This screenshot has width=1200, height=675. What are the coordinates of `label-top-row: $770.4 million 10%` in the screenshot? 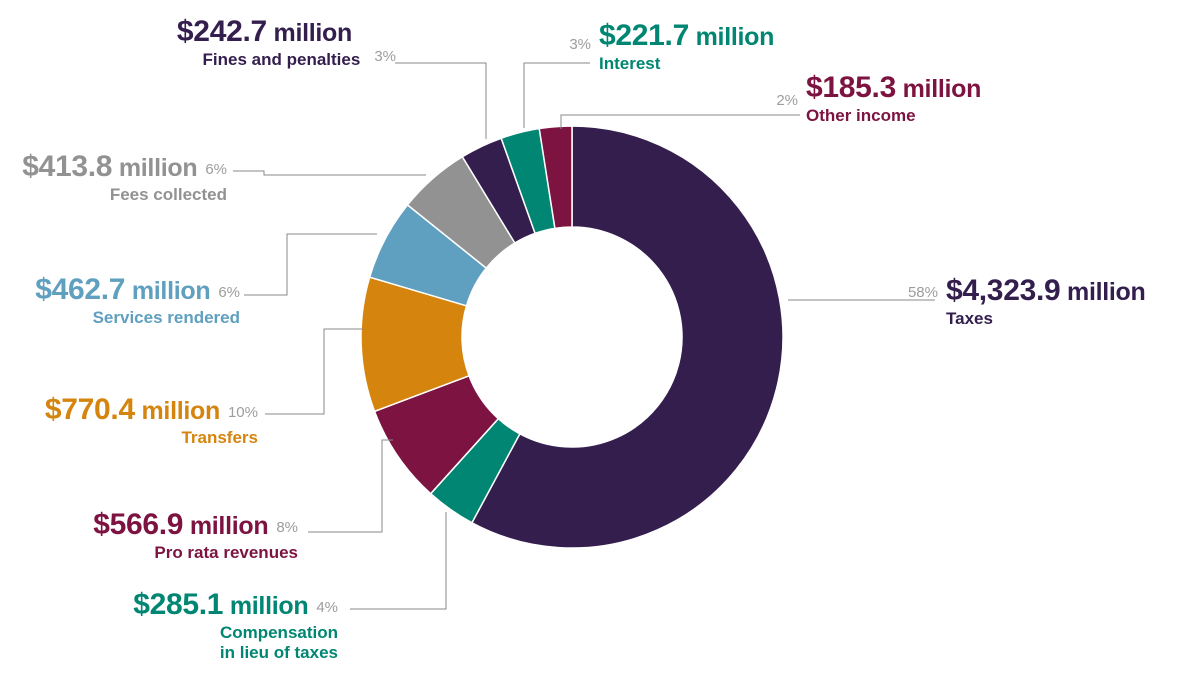 It's located at (151, 410).